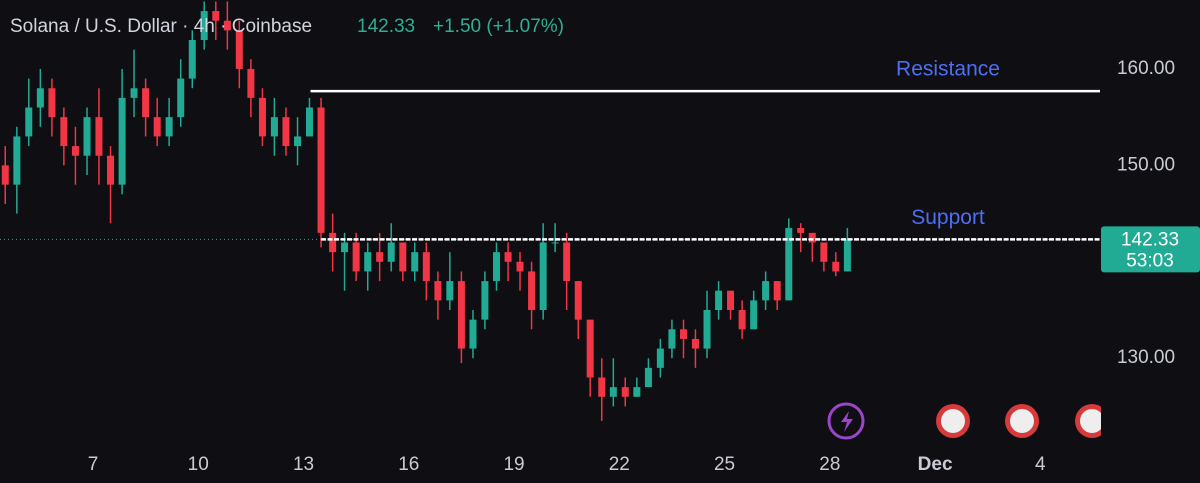 This screenshot has height=483, width=1200. What do you see at coordinates (1040, 464) in the screenshot?
I see `x-tick-label: 4` at bounding box center [1040, 464].